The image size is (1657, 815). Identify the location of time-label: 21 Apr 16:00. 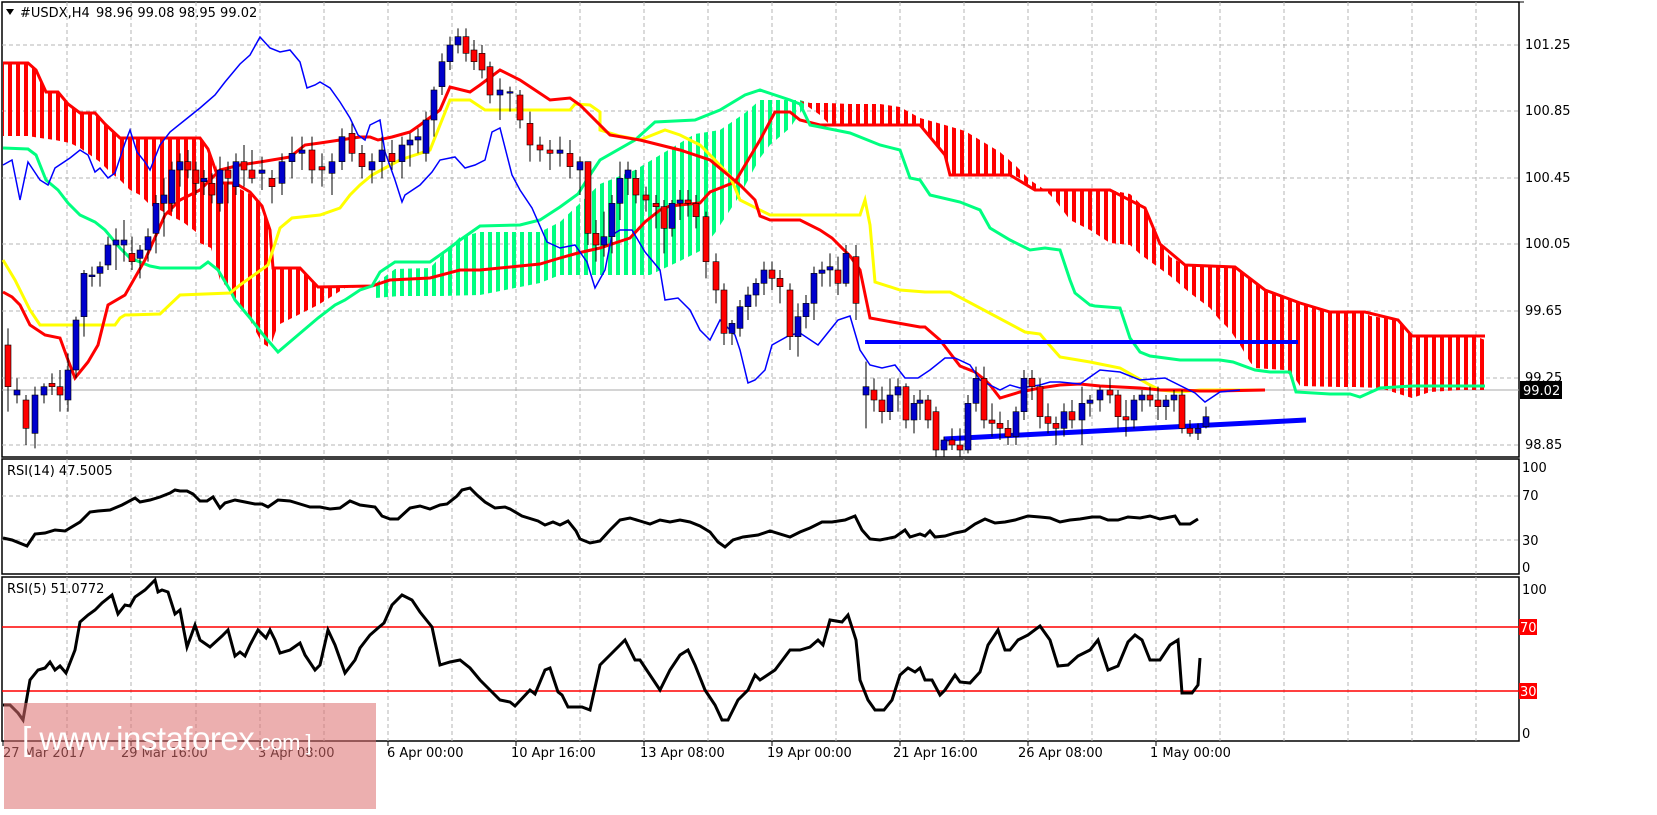
(935, 753).